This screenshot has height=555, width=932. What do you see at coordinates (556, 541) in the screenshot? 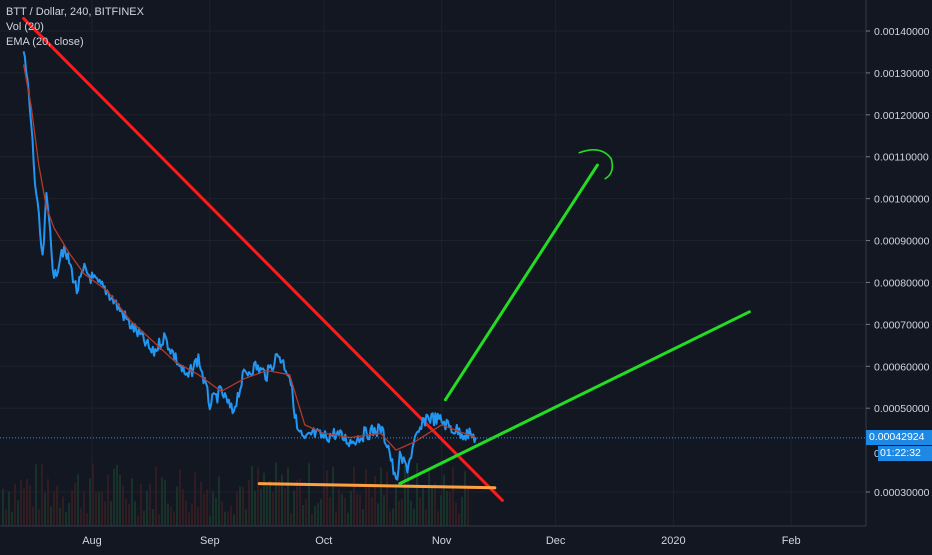
I see `time-tick-label: Dec` at bounding box center [556, 541].